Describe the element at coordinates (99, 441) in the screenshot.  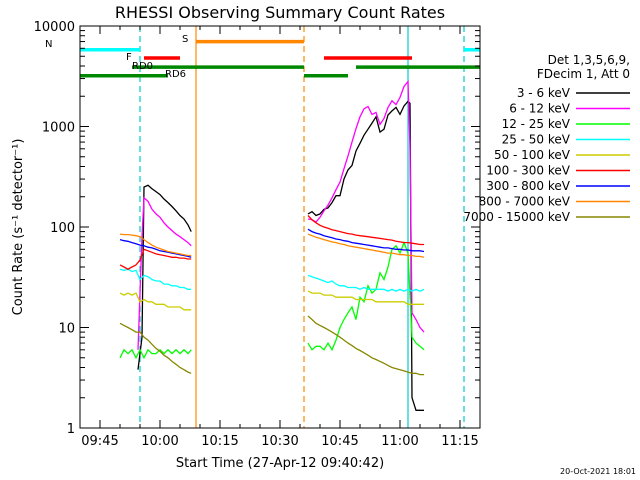
I see `x-tick-label-0: 09:45` at that location.